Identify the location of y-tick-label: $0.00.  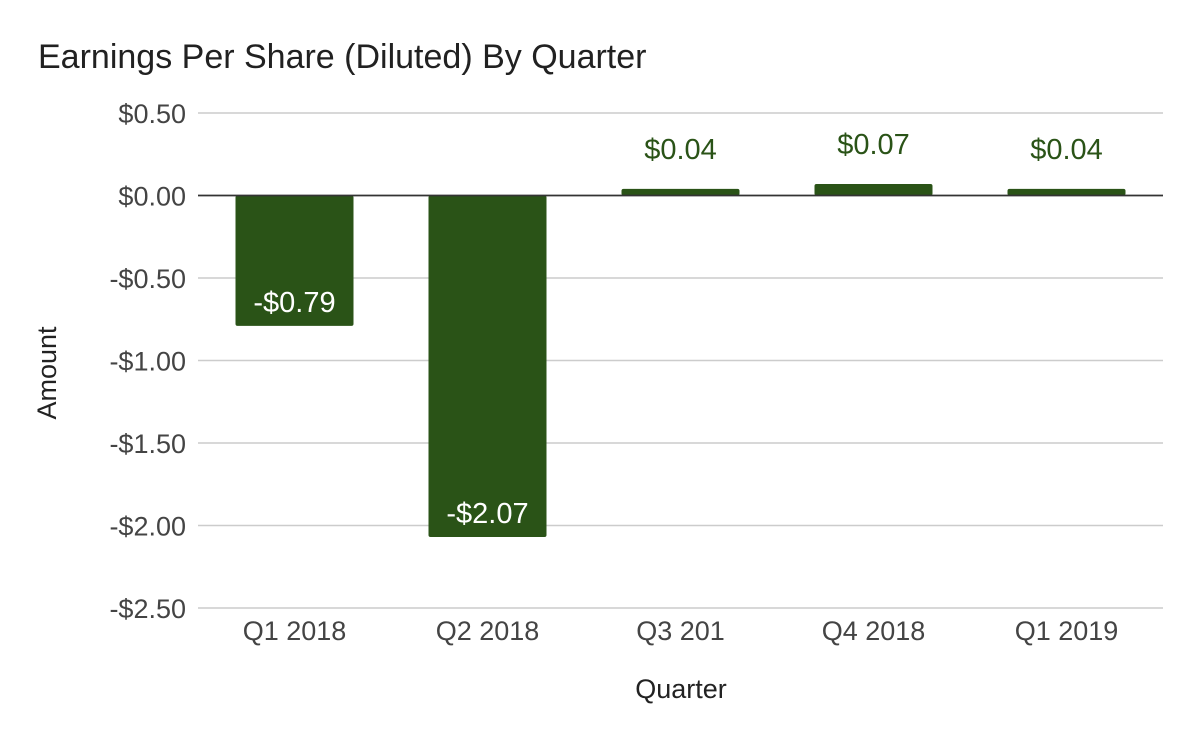
(152, 197).